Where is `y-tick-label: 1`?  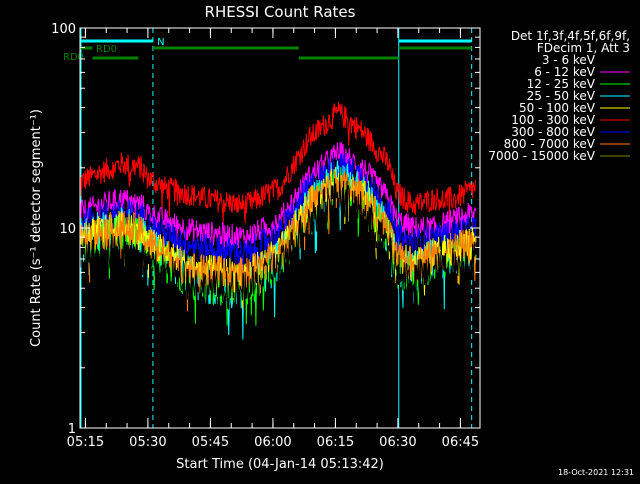 y-tick-label: 1 is located at coordinates (72, 429).